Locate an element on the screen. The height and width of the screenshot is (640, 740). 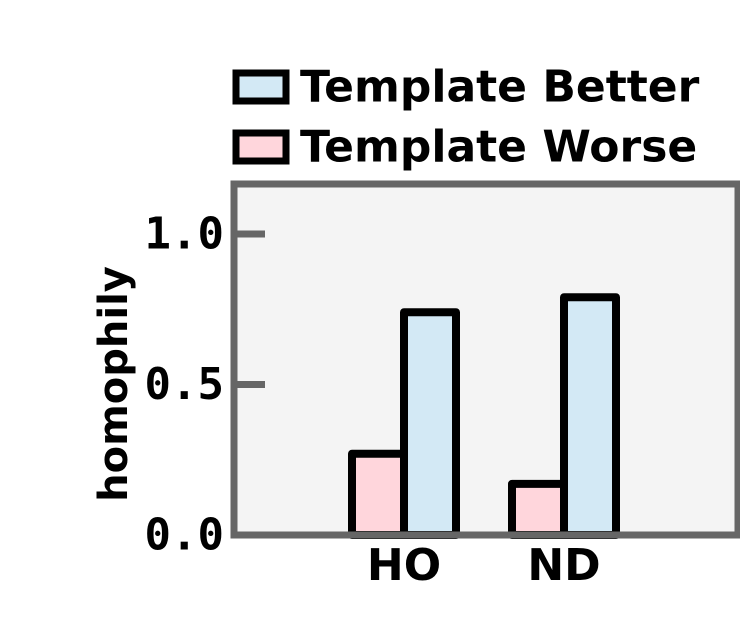
legend-label: Template Better is located at coordinates (500, 87).